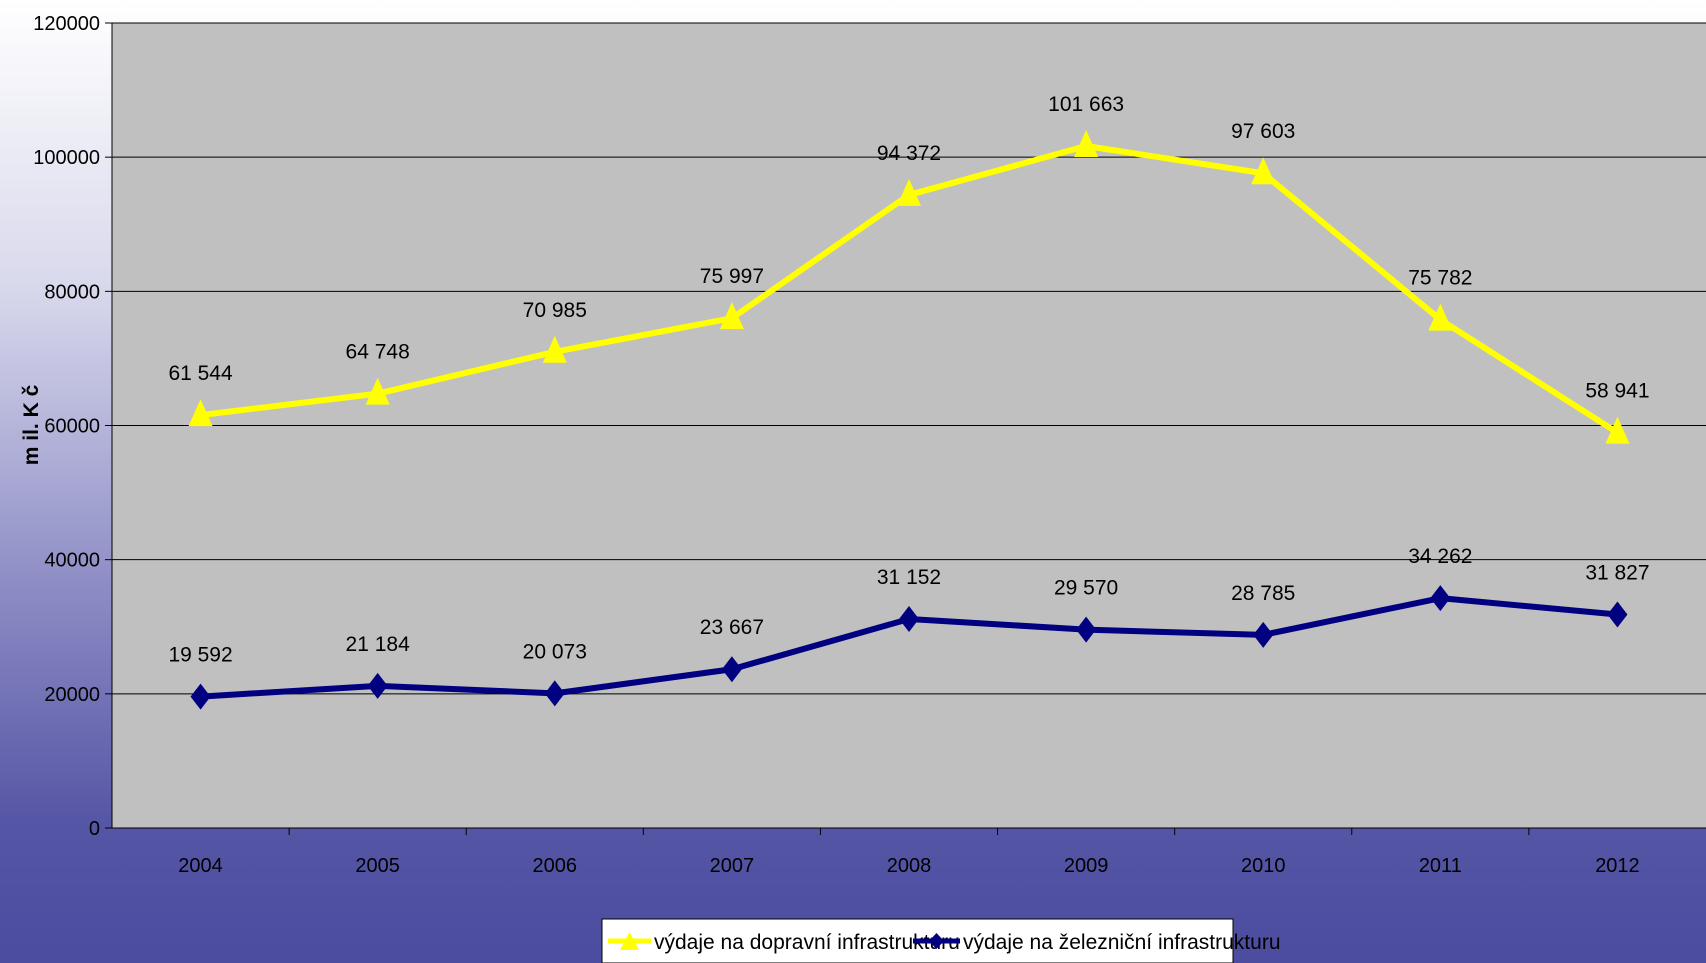 The height and width of the screenshot is (963, 1706). I want to click on y-tick-label: 20000, so click(72, 695).